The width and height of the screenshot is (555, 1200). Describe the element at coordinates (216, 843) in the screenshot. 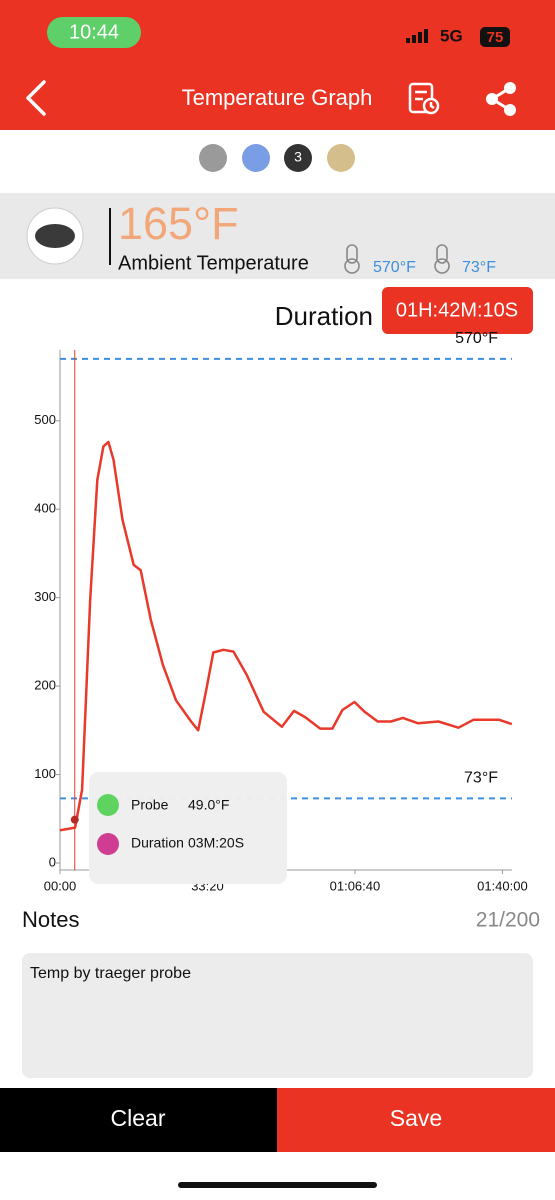

I see `tooltip-duration: 03M:20S` at that location.